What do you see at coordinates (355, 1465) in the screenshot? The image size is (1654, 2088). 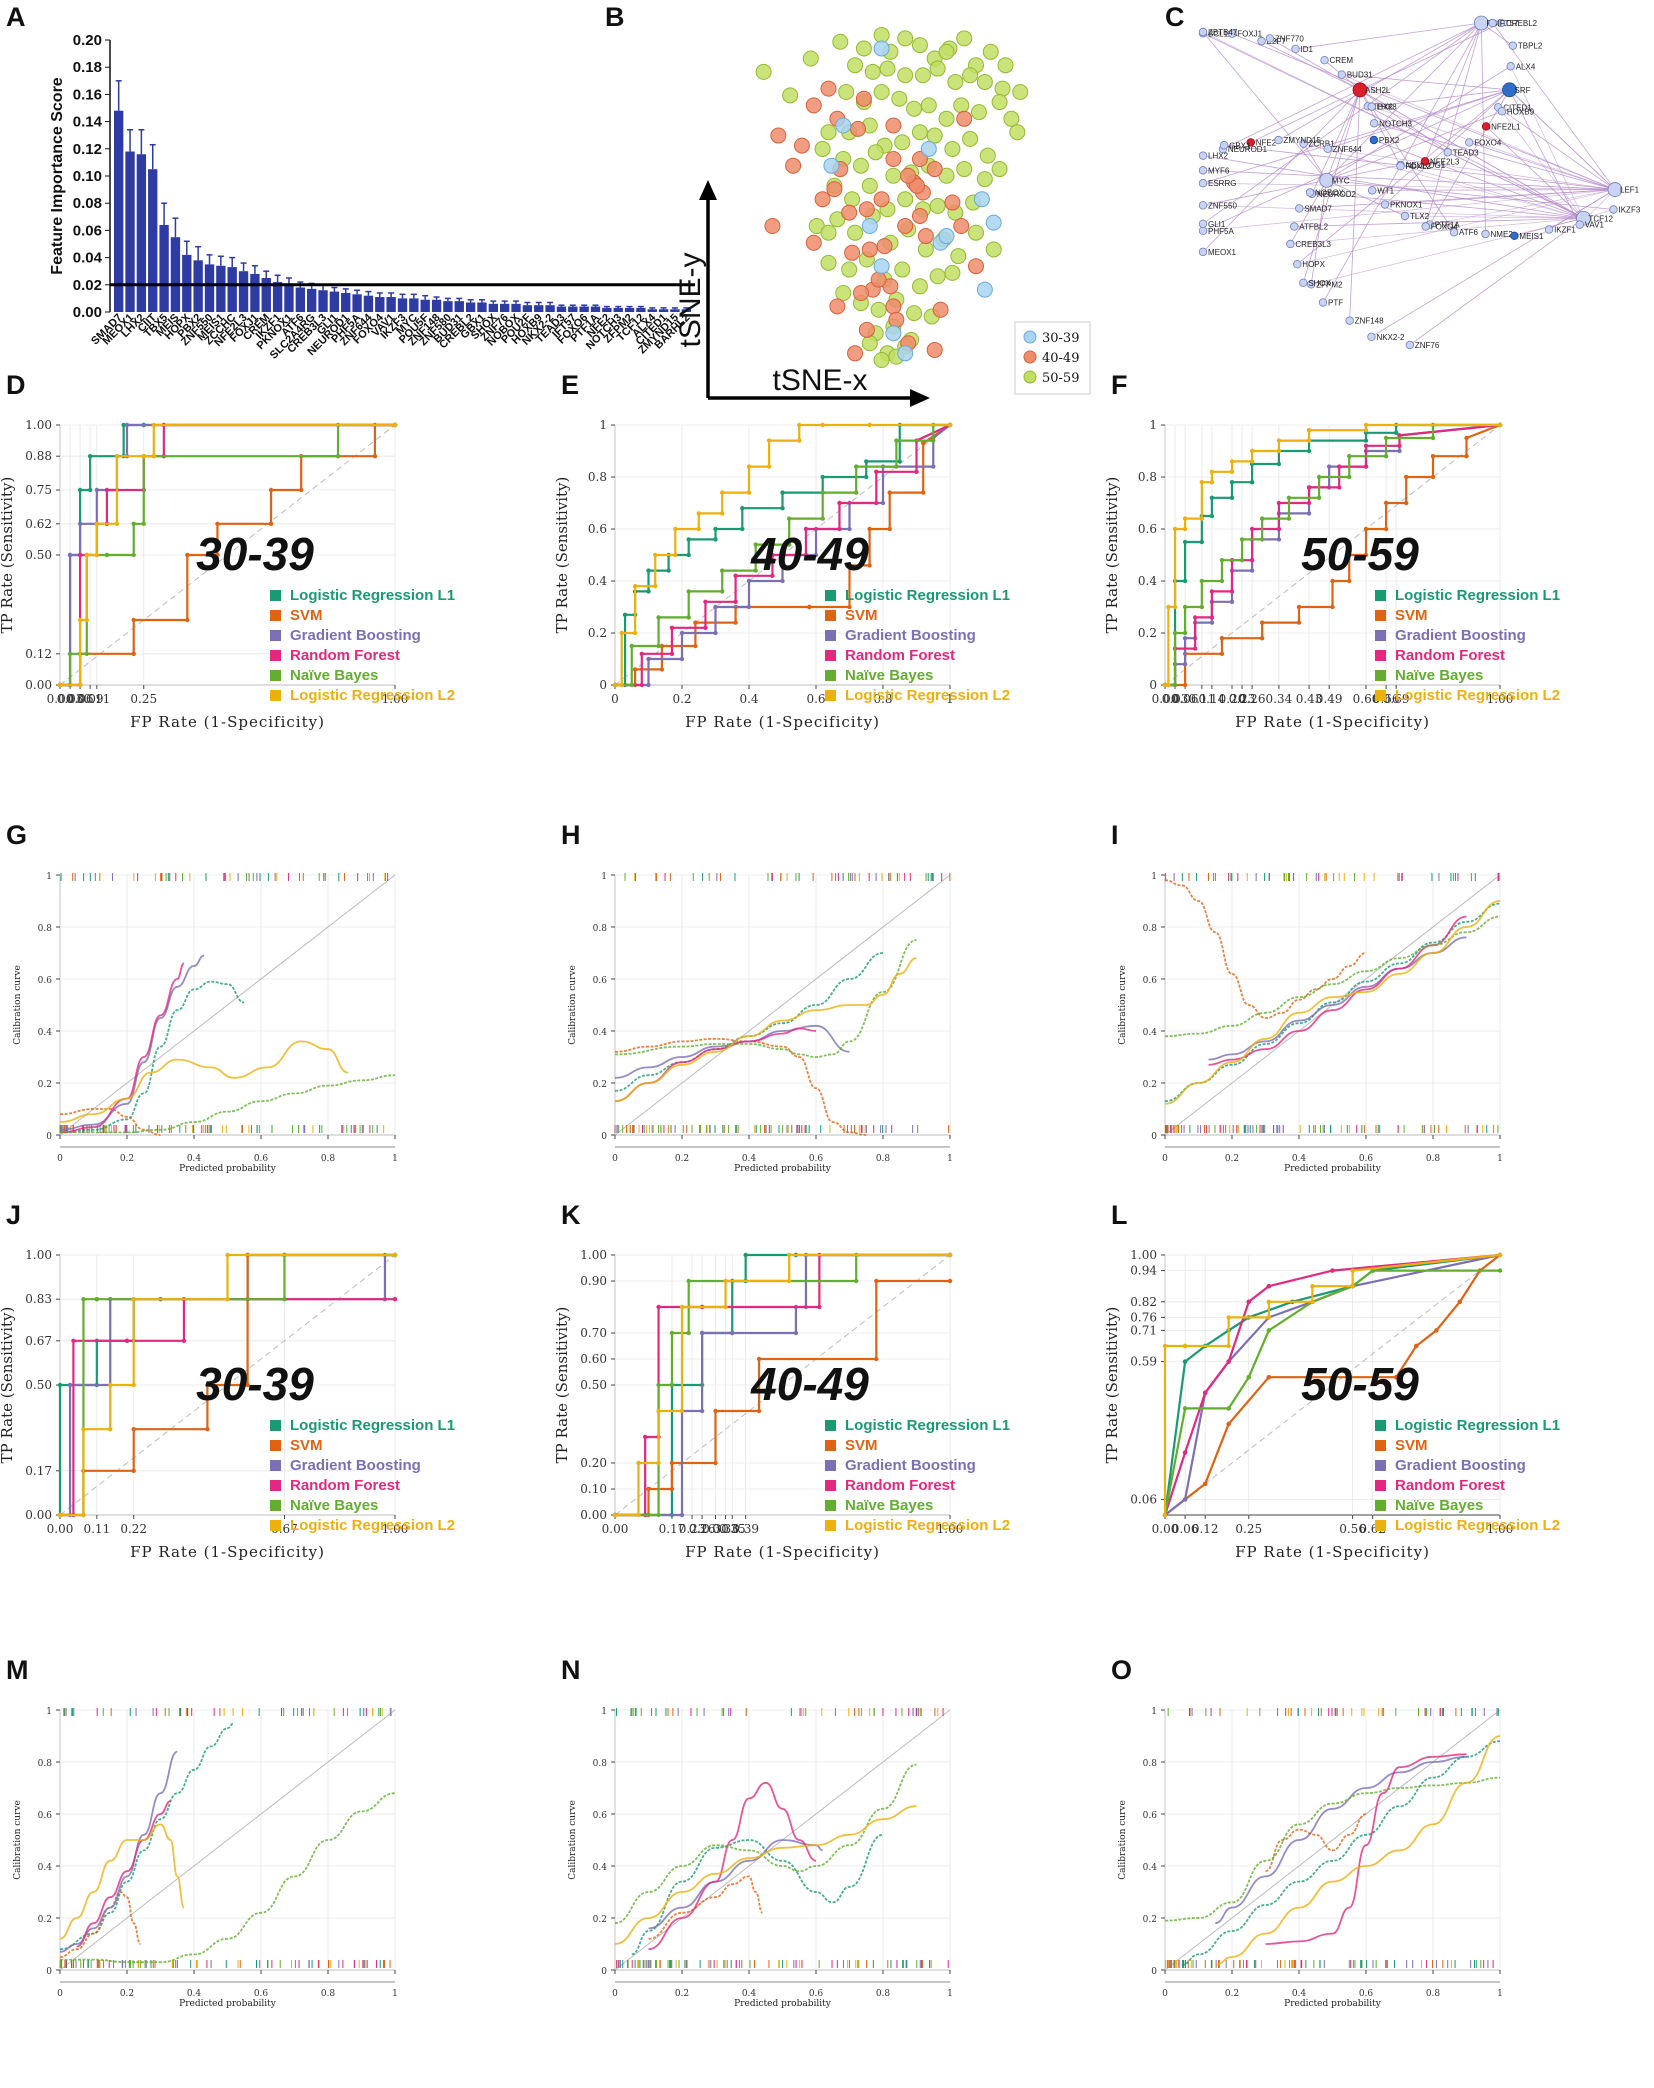 I see `legend-label: Gradient Boosting` at bounding box center [355, 1465].